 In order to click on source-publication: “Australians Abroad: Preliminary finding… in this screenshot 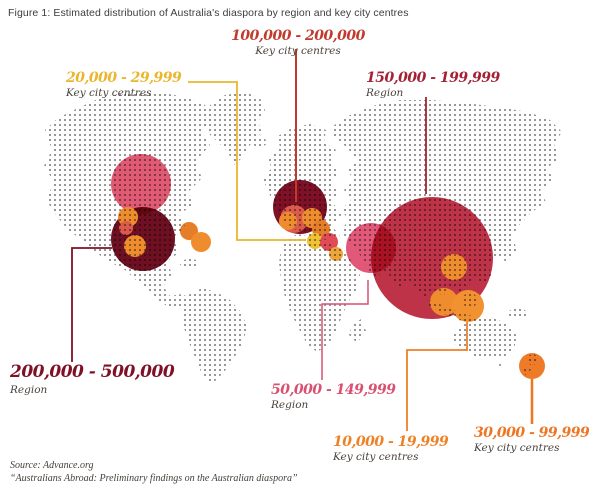, I will do `click(154, 479)`.